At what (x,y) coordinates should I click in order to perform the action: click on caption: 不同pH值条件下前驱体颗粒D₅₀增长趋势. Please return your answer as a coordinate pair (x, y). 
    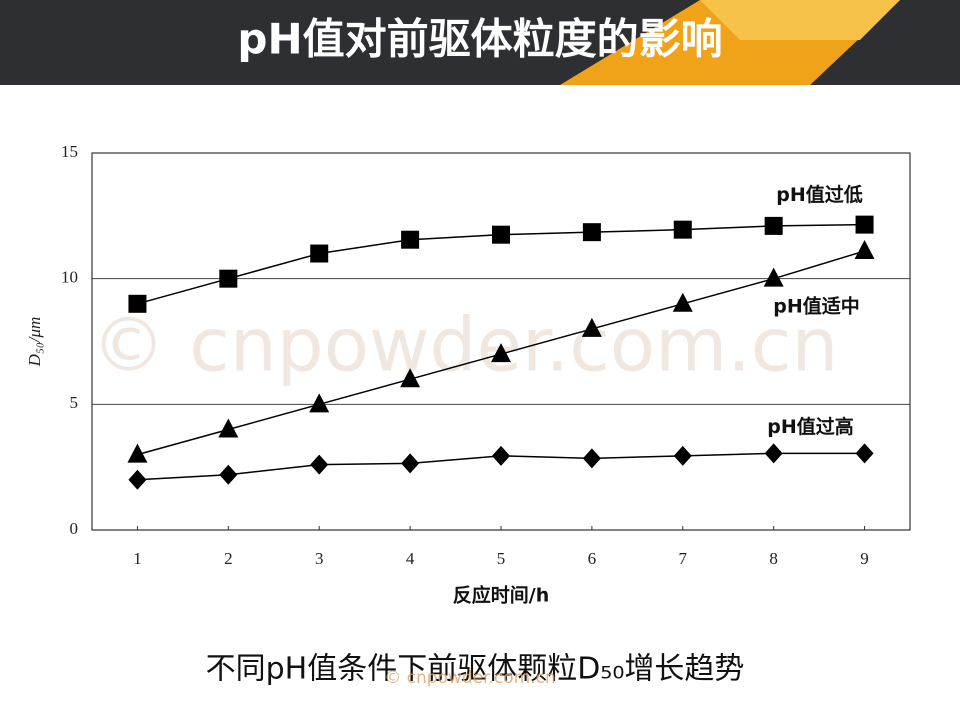
    Looking at the image, I should click on (475, 669).